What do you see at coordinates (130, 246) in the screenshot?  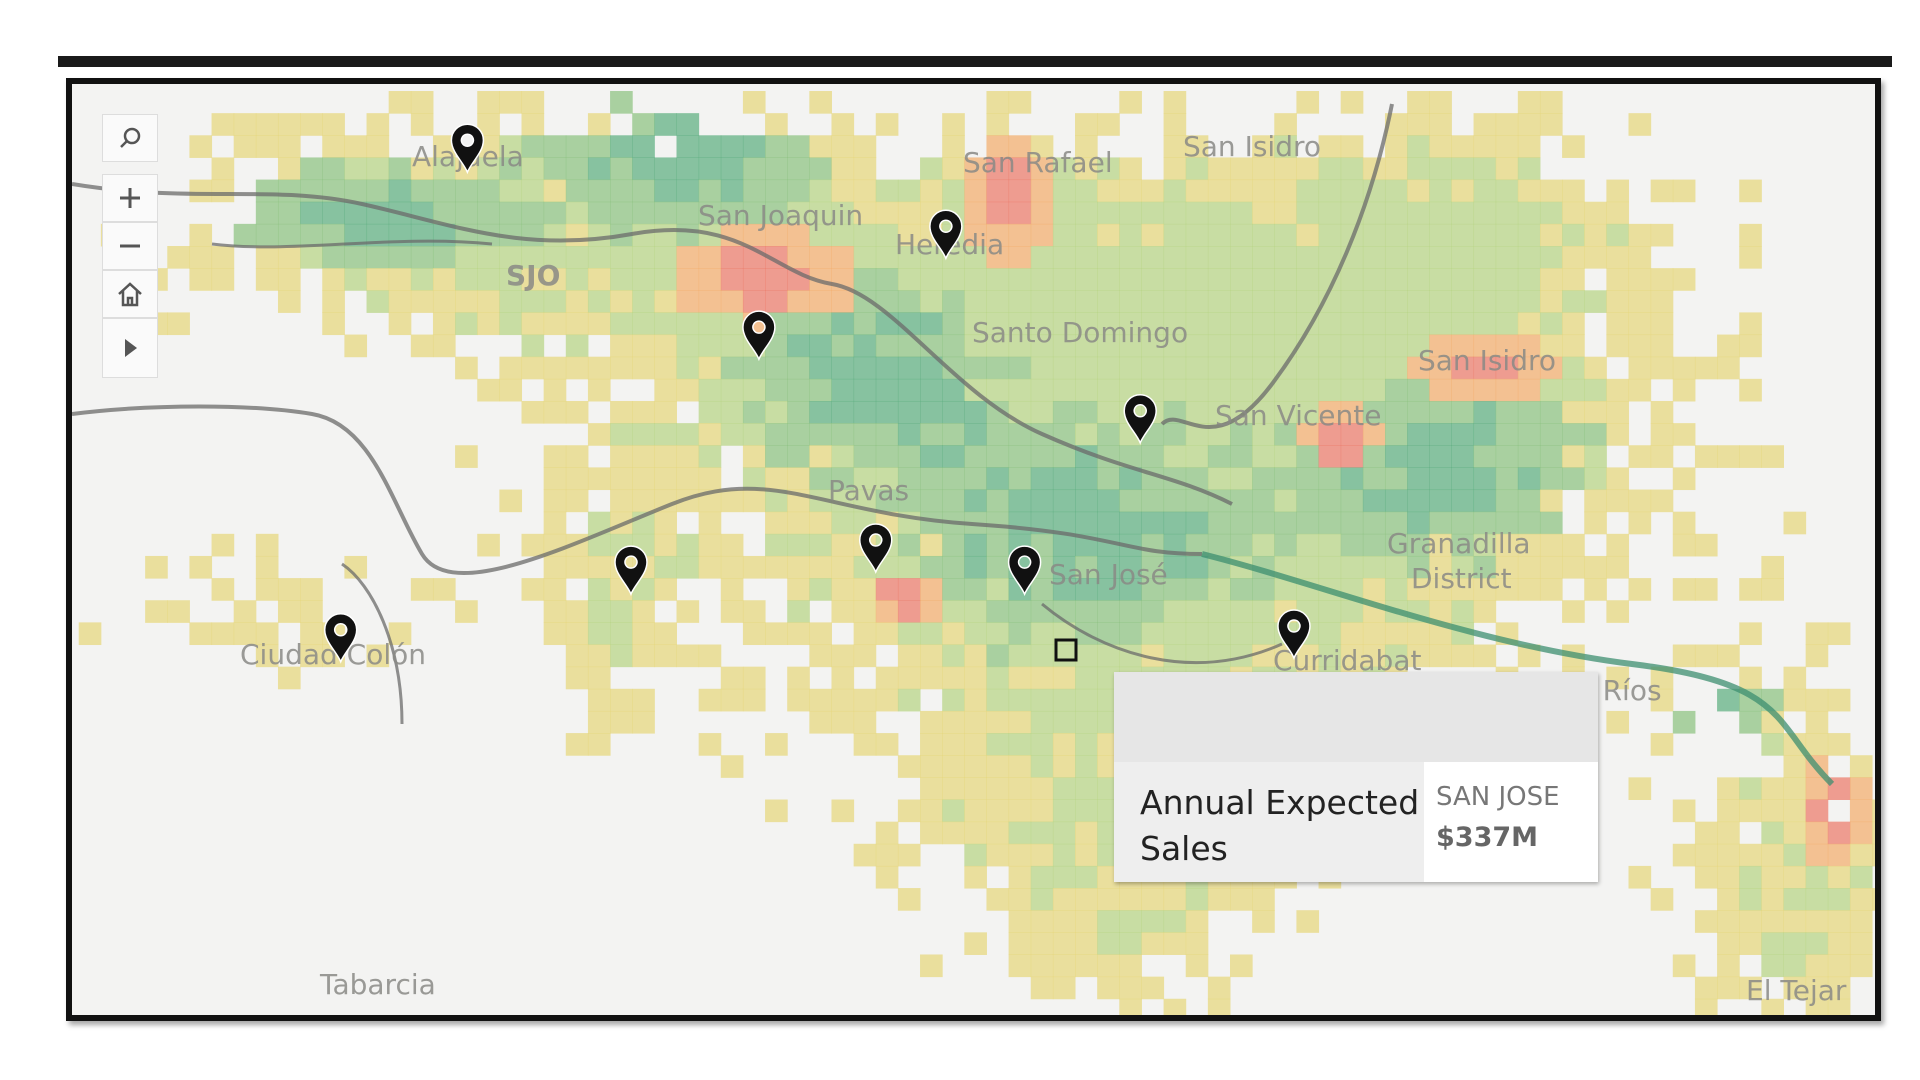 I see `zoom-out-button` at bounding box center [130, 246].